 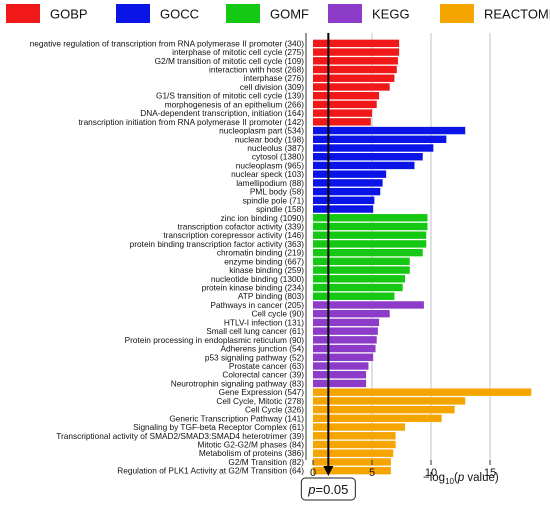 What do you see at coordinates (313, 473) in the screenshot?
I see `x-tick-label-0: 0` at bounding box center [313, 473].